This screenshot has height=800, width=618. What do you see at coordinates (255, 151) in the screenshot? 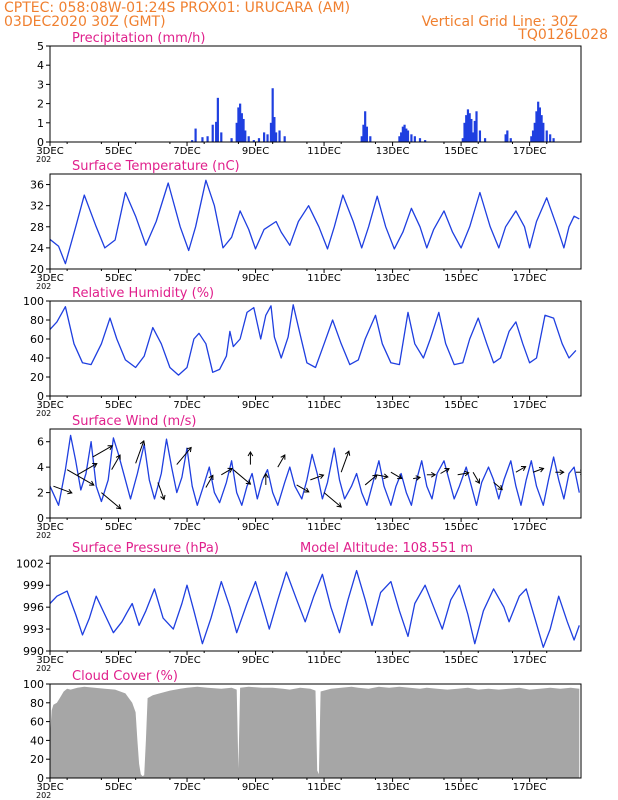
I see `precip-xtick-label: 9DEC` at bounding box center [255, 151].